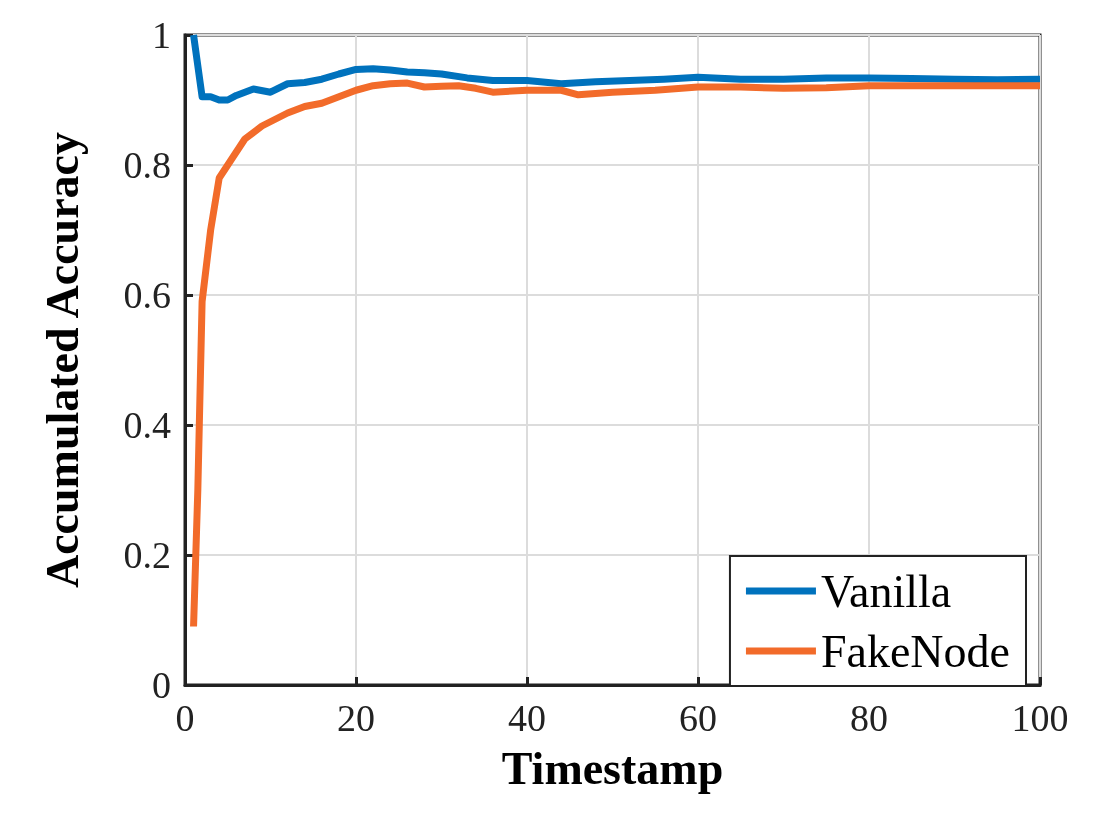 This screenshot has width=1094, height=834. What do you see at coordinates (161, 685) in the screenshot?
I see `y-tick-label: 0` at bounding box center [161, 685].